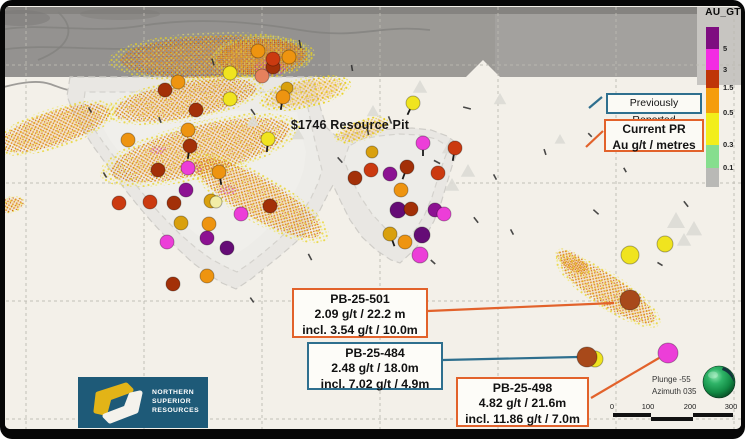 The height and width of the screenshot is (439, 745). What do you see at coordinates (522, 388) in the screenshot?
I see `drillhole-id: PB-25-498` at bounding box center [522, 388].